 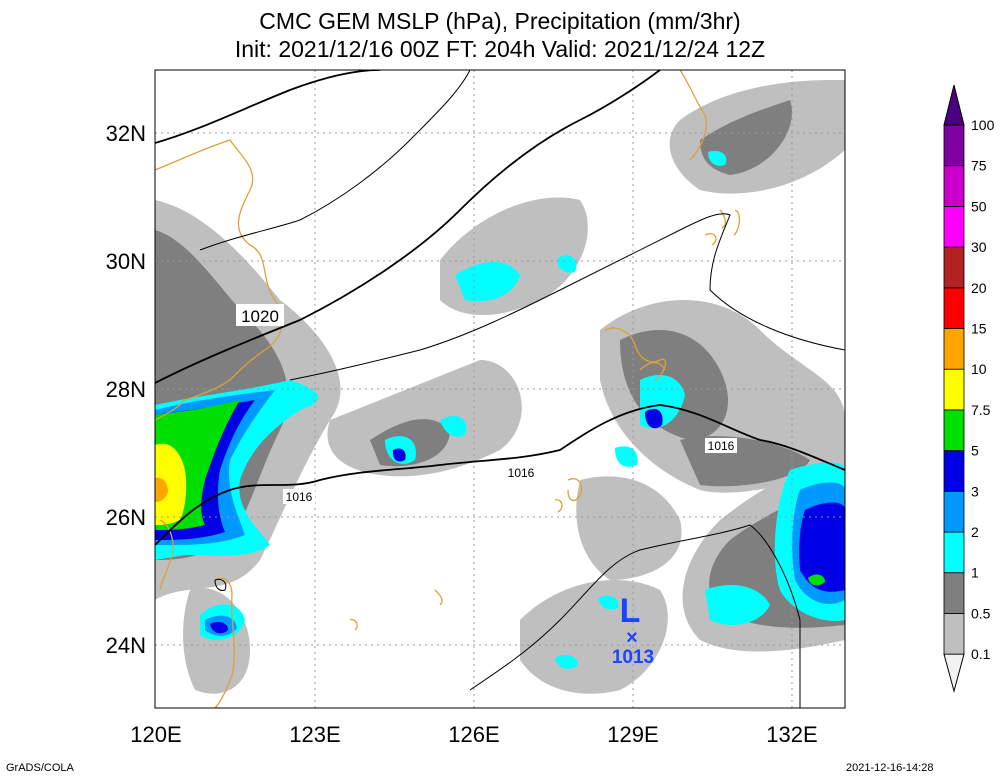 I want to click on colorbar-label: 5, so click(x=975, y=451).